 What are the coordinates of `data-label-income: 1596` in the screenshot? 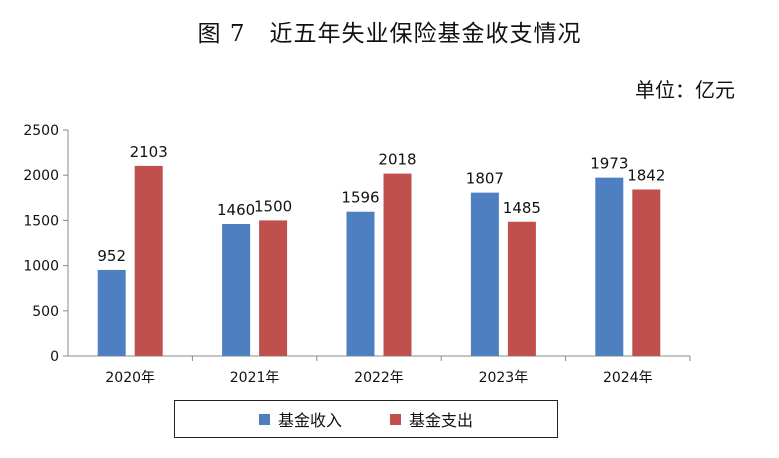 It's located at (360, 198).